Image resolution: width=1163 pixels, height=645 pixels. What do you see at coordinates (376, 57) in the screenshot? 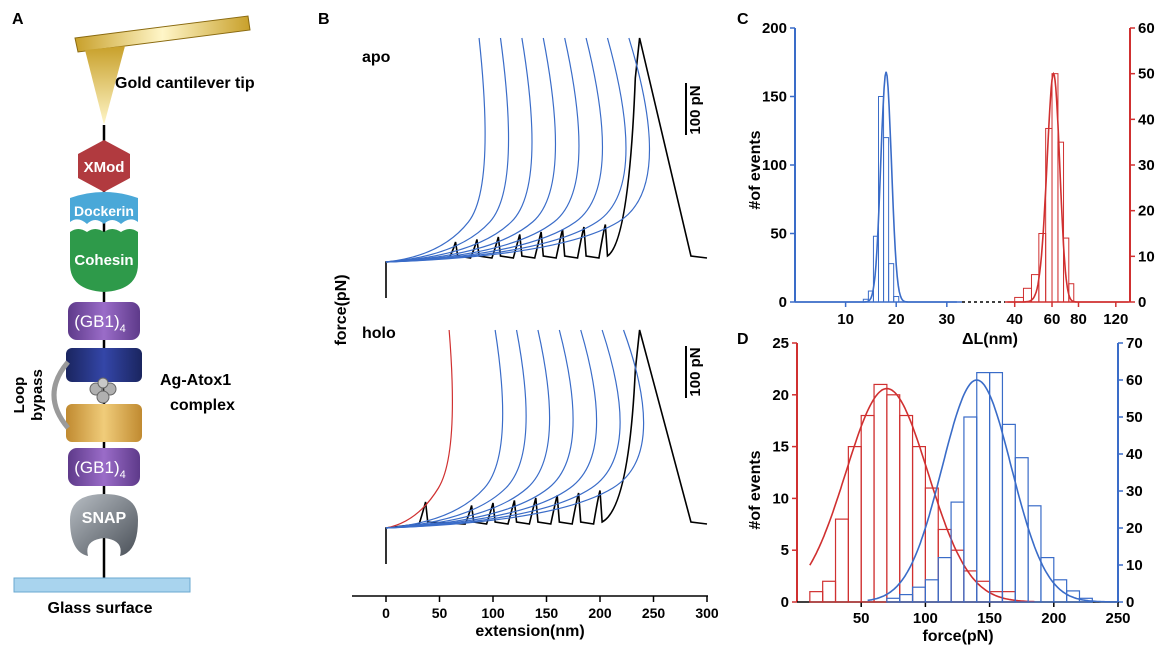
I see `apo-label: apo` at bounding box center [376, 57].